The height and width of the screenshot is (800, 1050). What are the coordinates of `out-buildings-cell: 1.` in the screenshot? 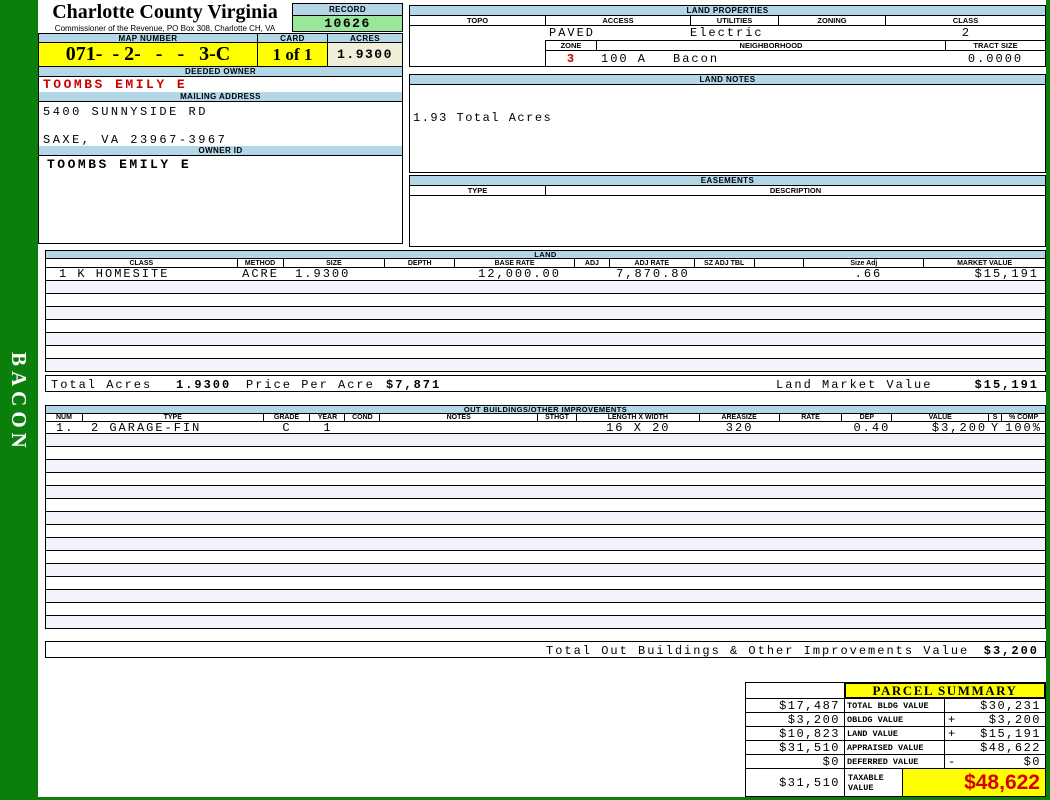 It's located at (65, 427).